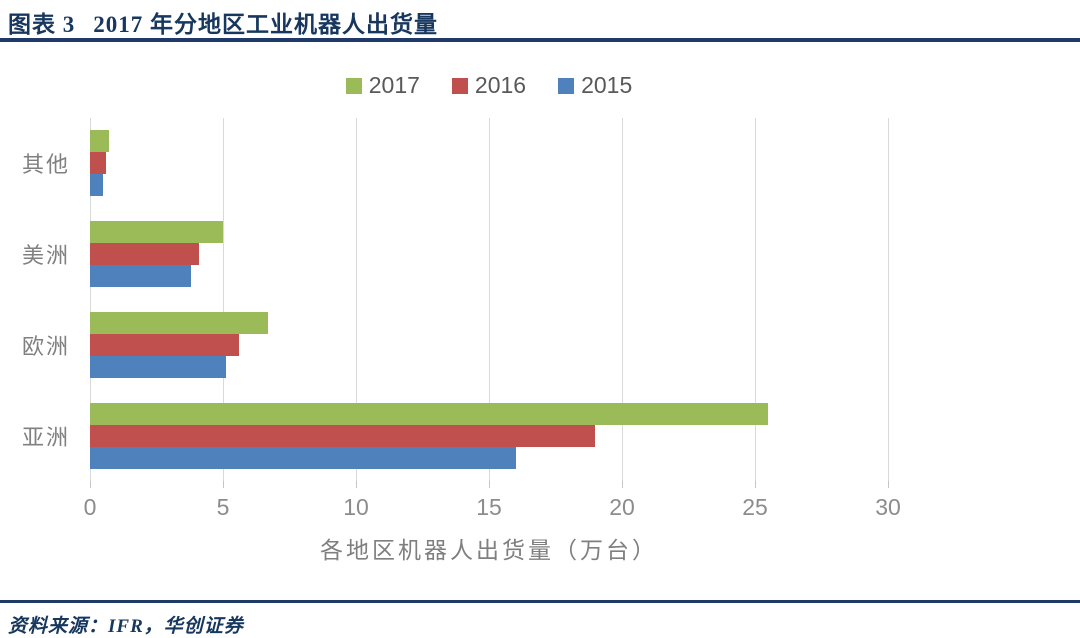 This screenshot has width=1080, height=638. What do you see at coordinates (500, 85) in the screenshot?
I see `legend-label: 2016` at bounding box center [500, 85].